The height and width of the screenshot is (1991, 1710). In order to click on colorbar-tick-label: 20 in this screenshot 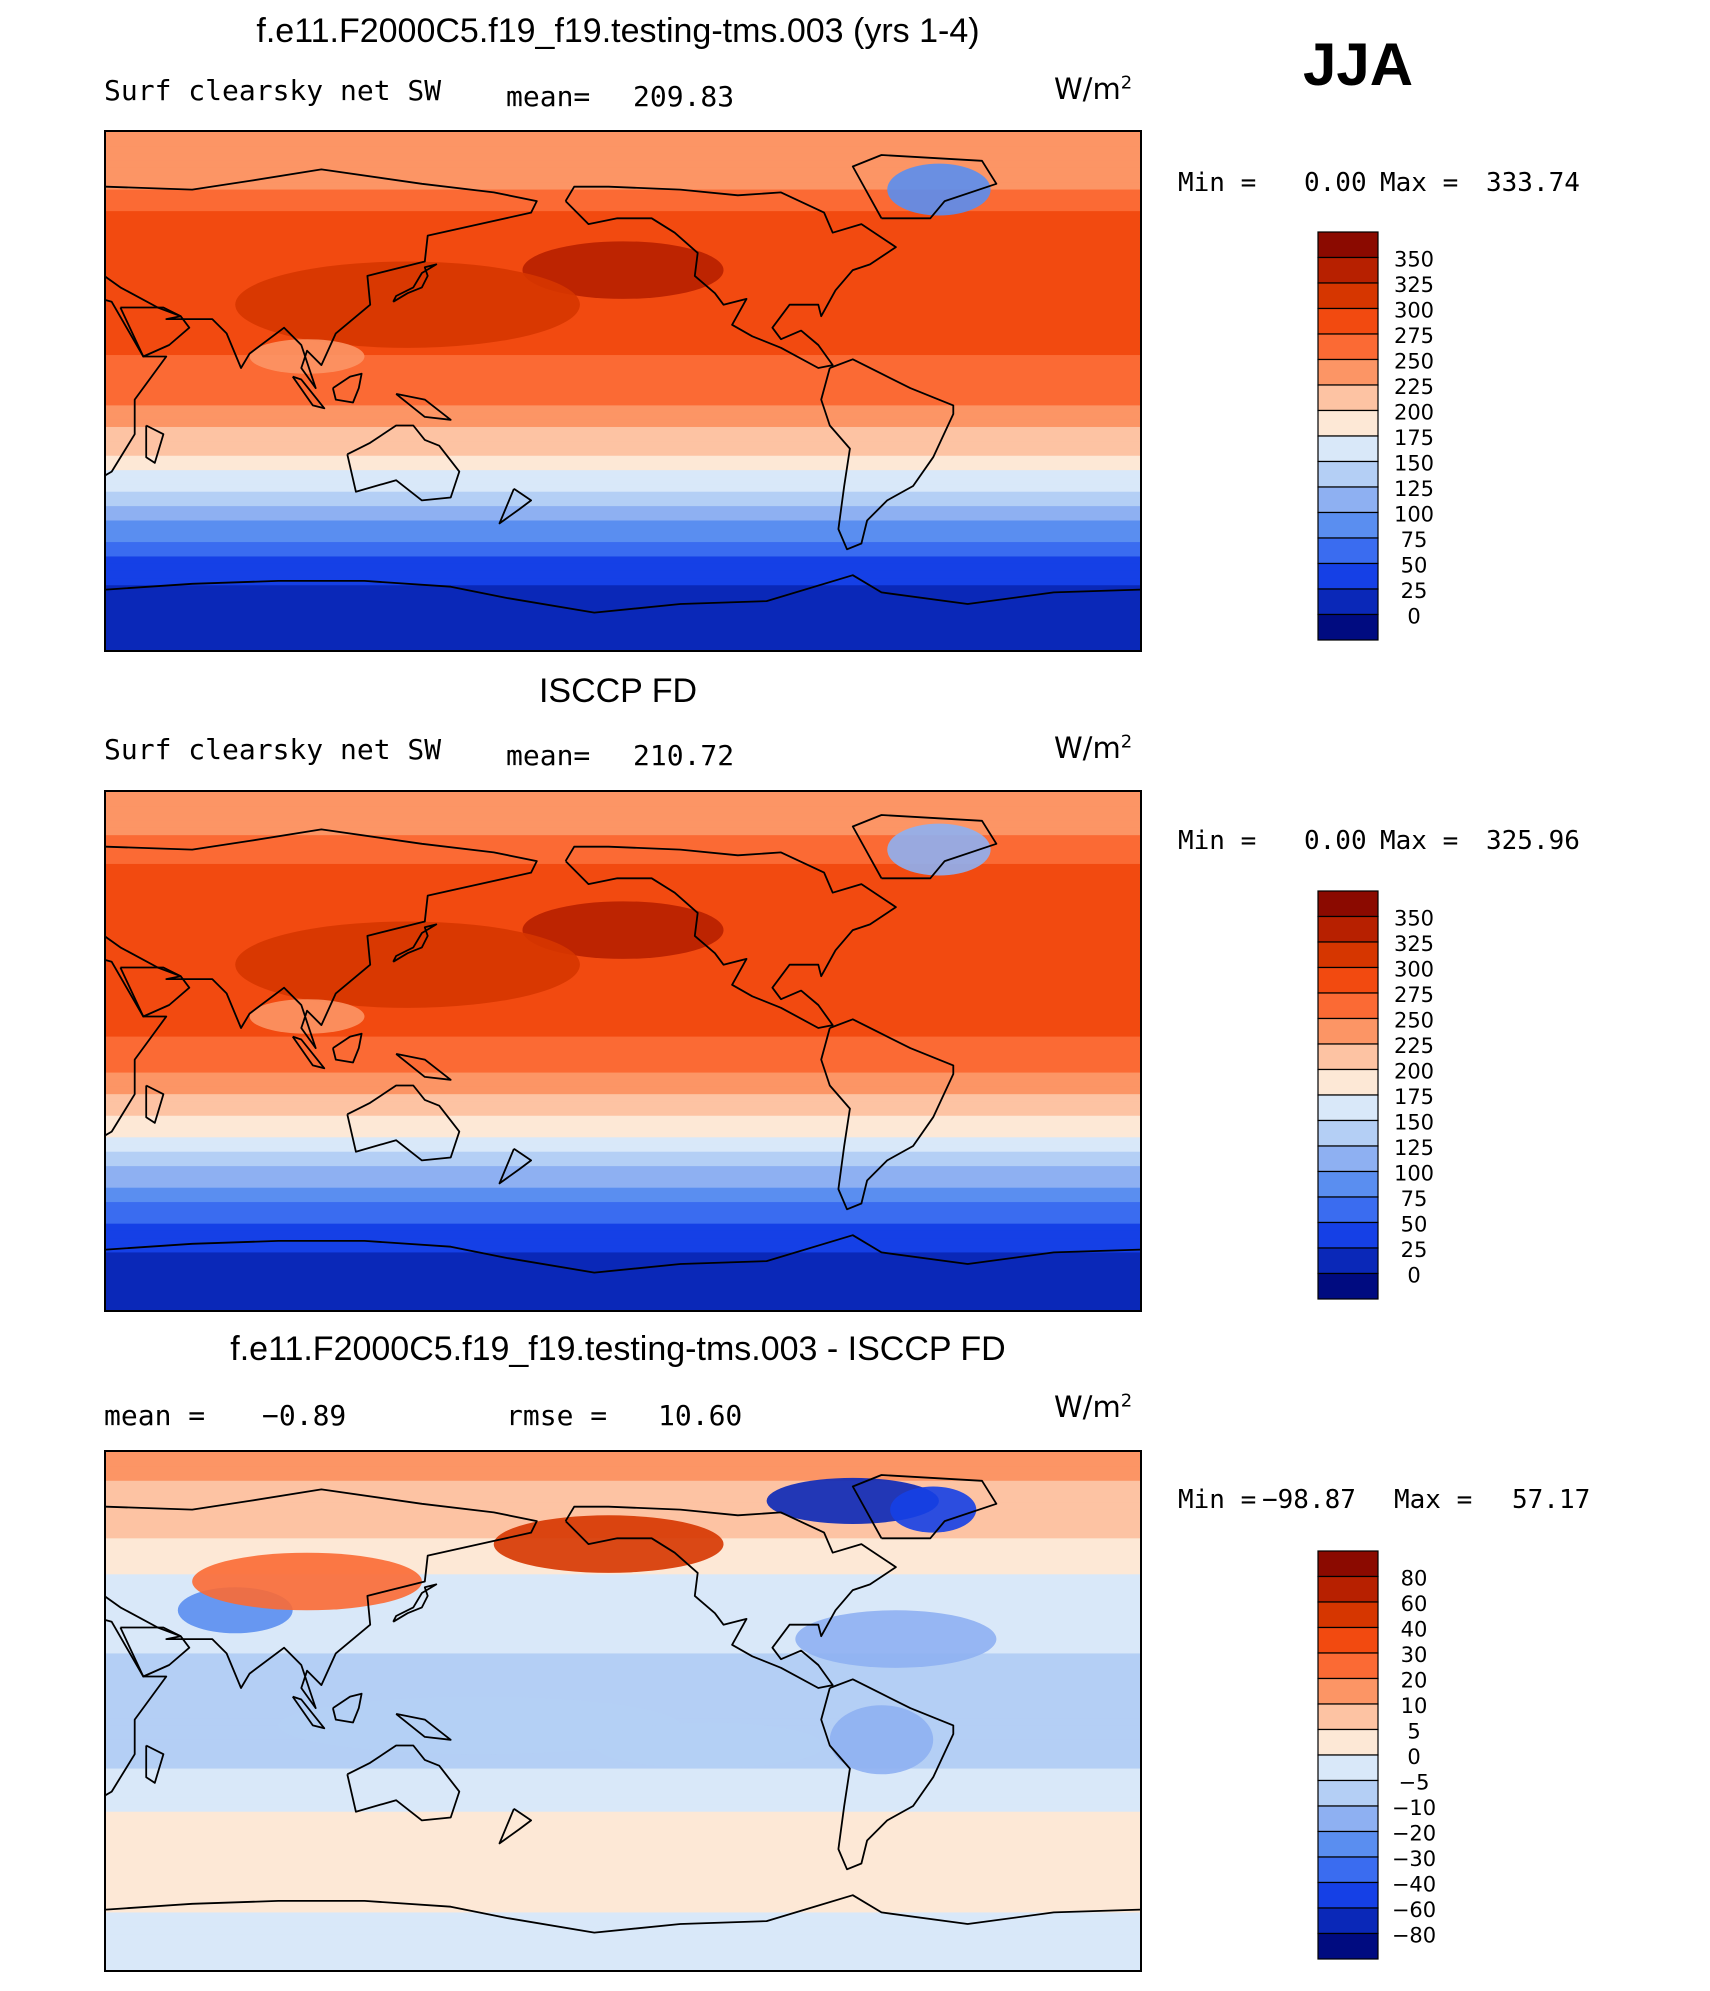, I will do `click(1414, 1681)`.